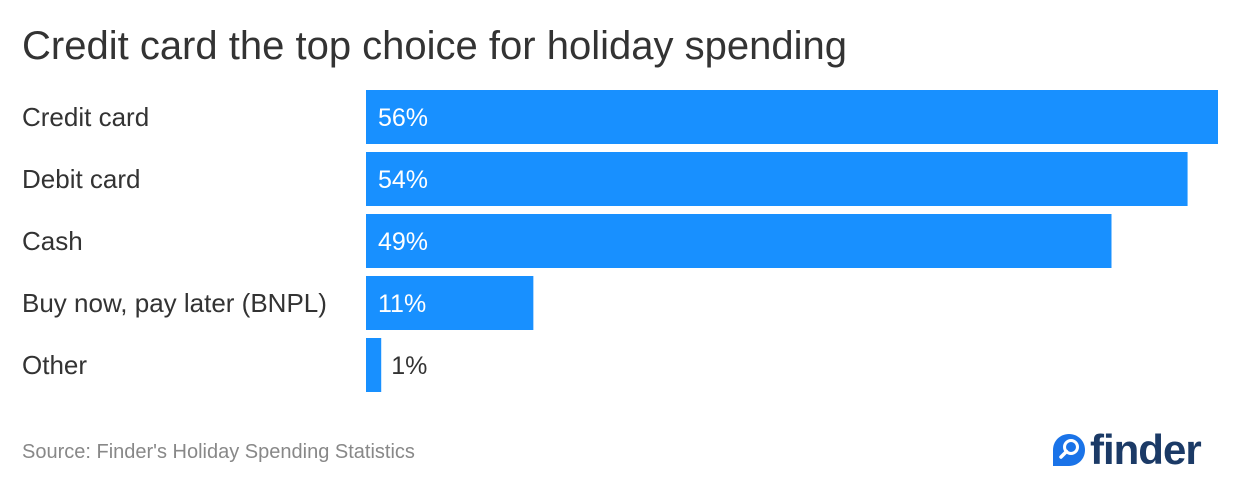 This screenshot has width=1240, height=498. Describe the element at coordinates (174, 303) in the screenshot. I see `category-label: Buy now, pay later (BNPL)` at that location.